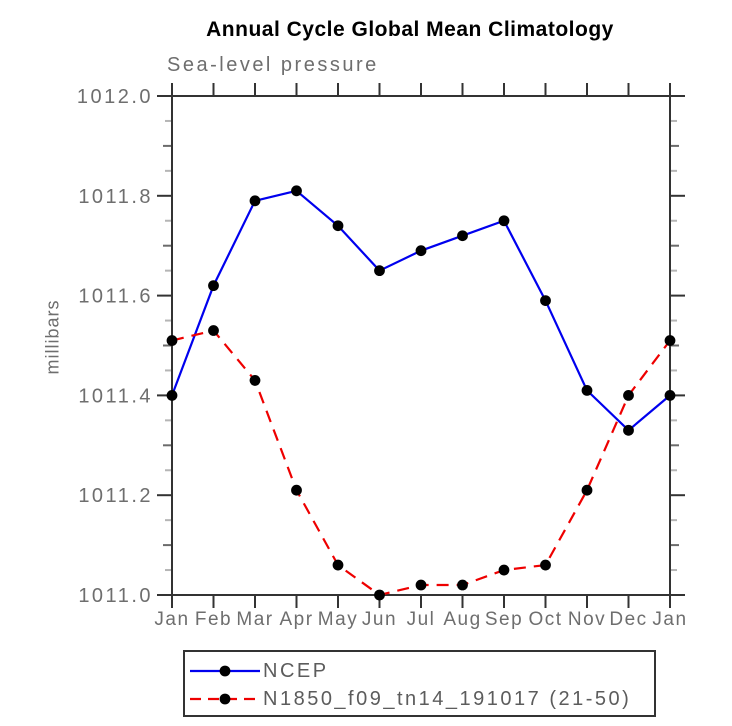 The height and width of the screenshot is (726, 732). What do you see at coordinates (419, 683) in the screenshot?
I see `legend: NCEP N1850_f09_tn14_191017 (21-50)` at bounding box center [419, 683].